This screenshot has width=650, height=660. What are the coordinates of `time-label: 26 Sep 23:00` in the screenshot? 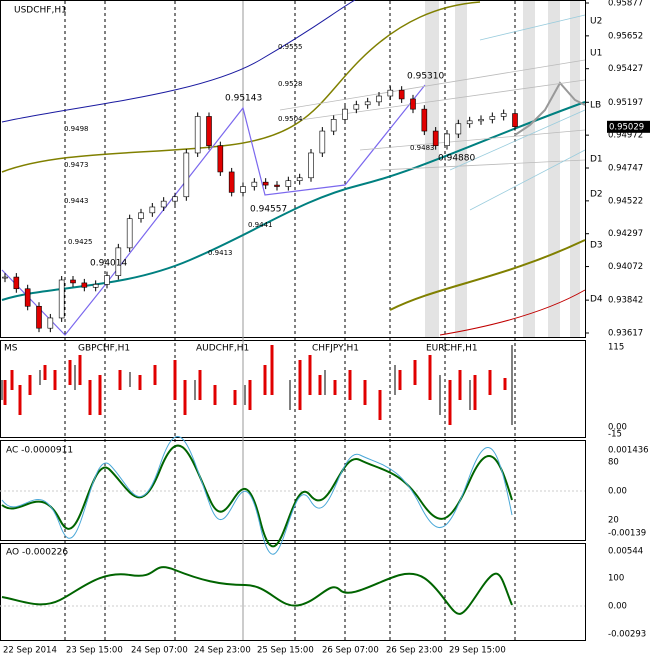 It's located at (414, 651).